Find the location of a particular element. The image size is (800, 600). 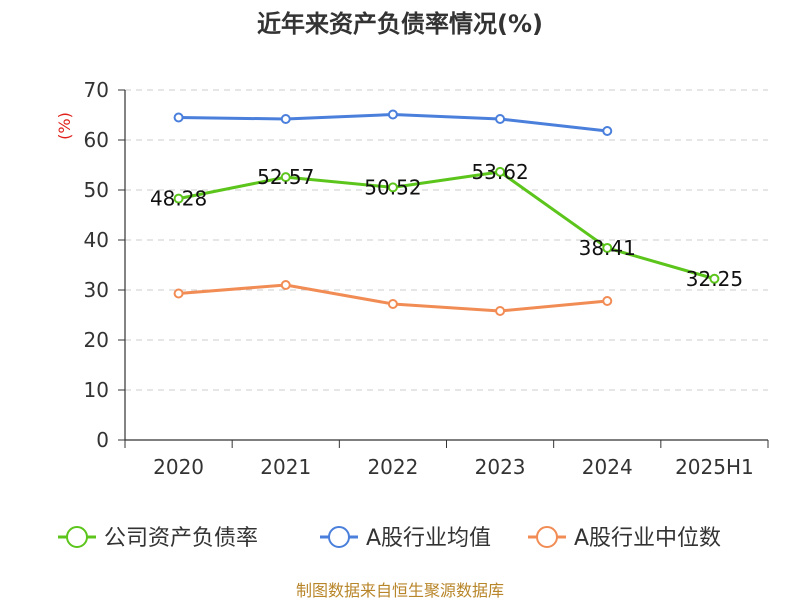

legend-label: 公司资产负债率 is located at coordinates (181, 538).